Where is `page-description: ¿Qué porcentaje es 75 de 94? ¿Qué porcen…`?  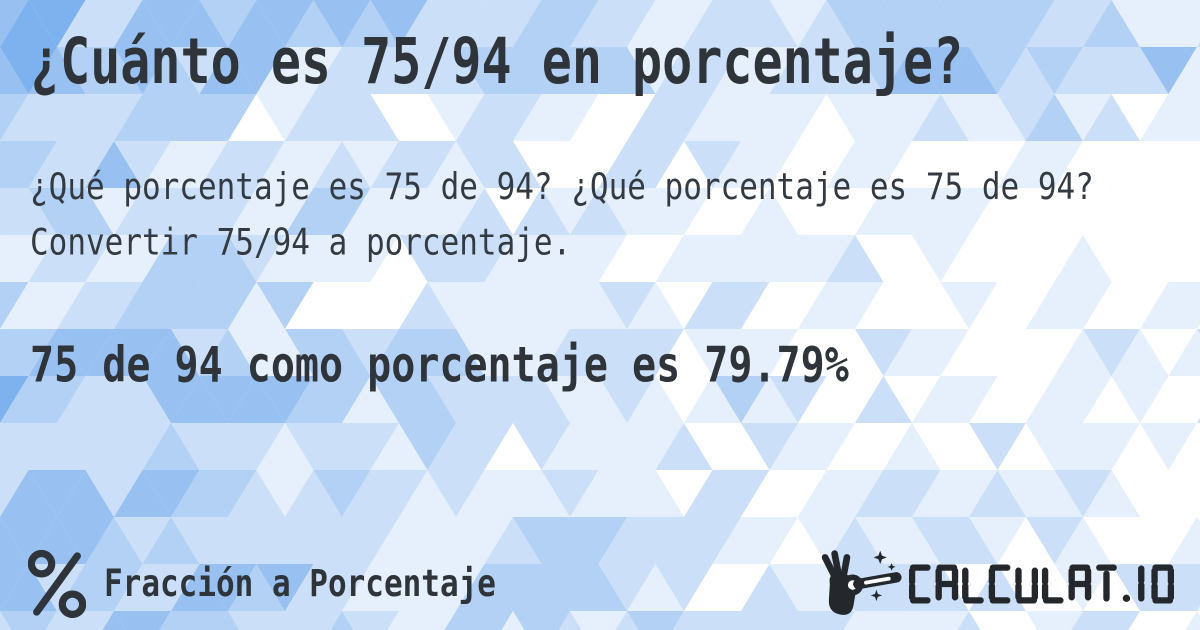
page-description: ¿Qué porcentaje es 75 de 94? ¿Qué porcen… is located at coordinates (562, 214).